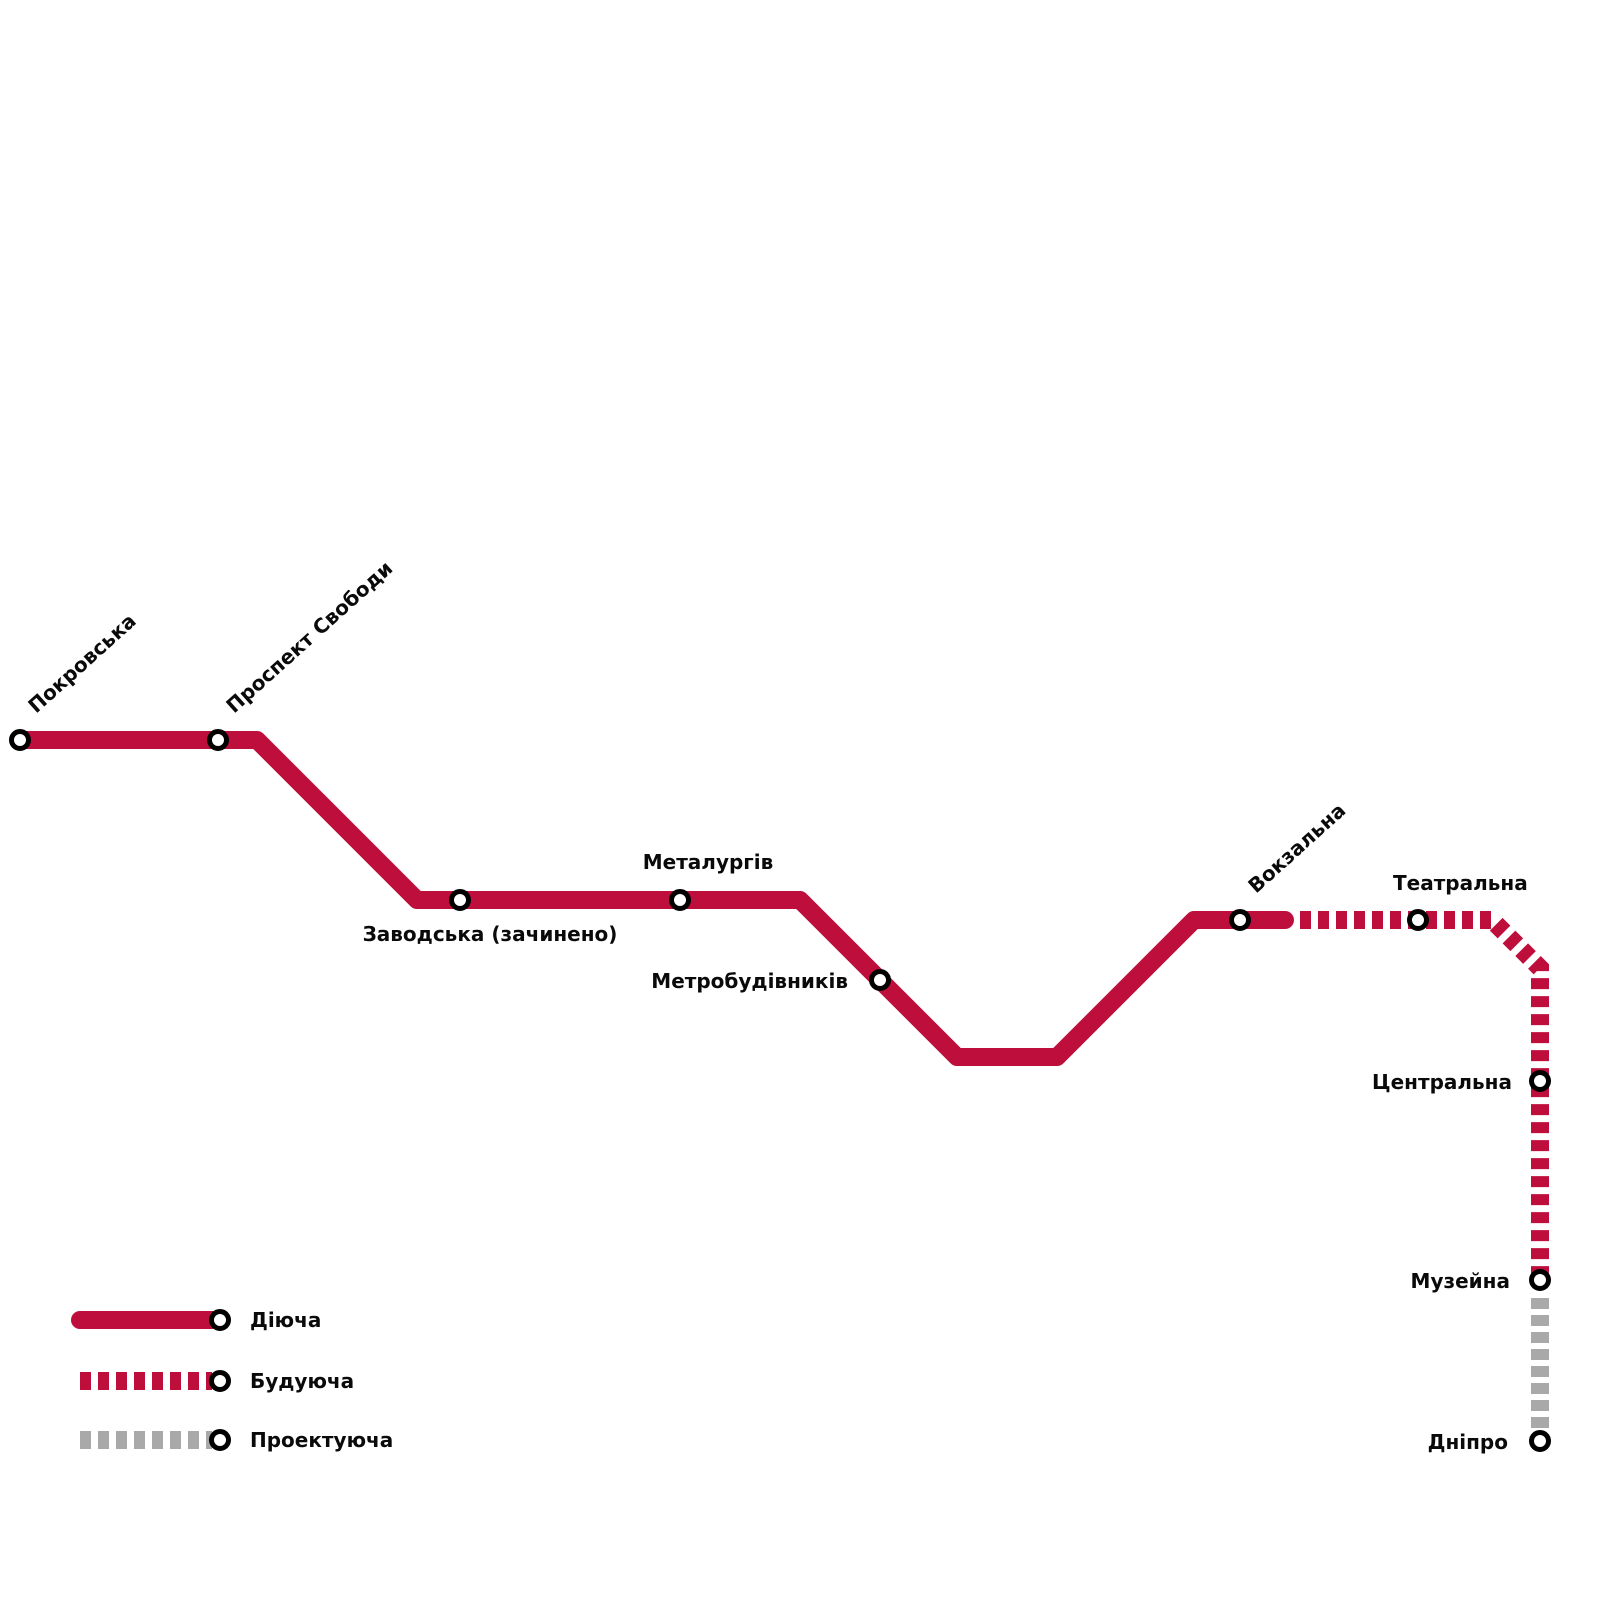 The height and width of the screenshot is (1600, 1600). I want to click on station-label: Центральна, so click(1442, 1082).